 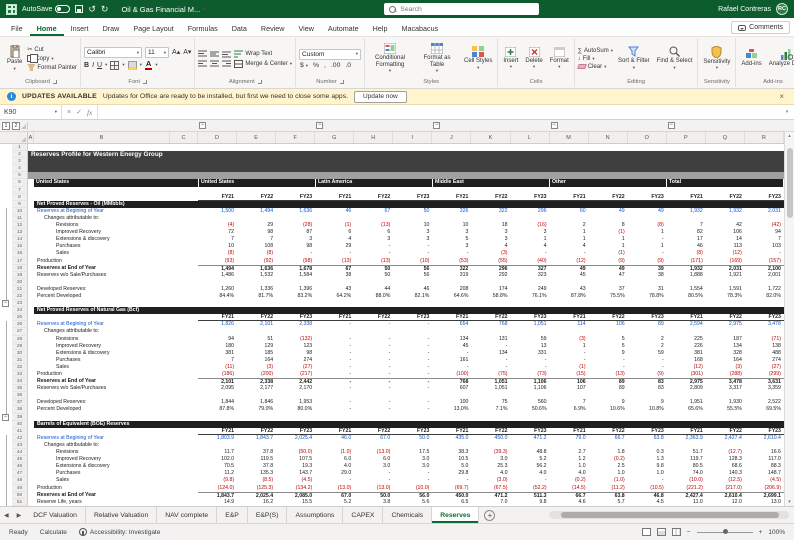 I want to click on cell: 1,951, so click(x=696, y=402).